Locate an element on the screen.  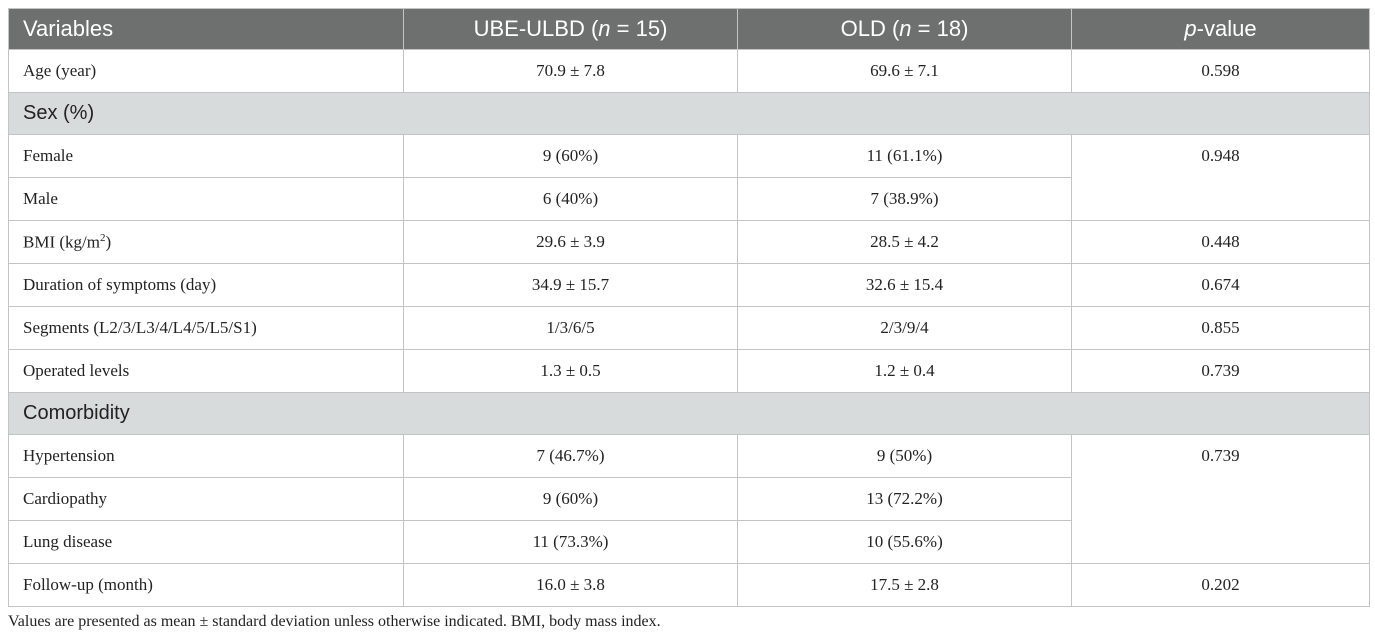
header-old-prefix: OLD ( is located at coordinates (870, 28).